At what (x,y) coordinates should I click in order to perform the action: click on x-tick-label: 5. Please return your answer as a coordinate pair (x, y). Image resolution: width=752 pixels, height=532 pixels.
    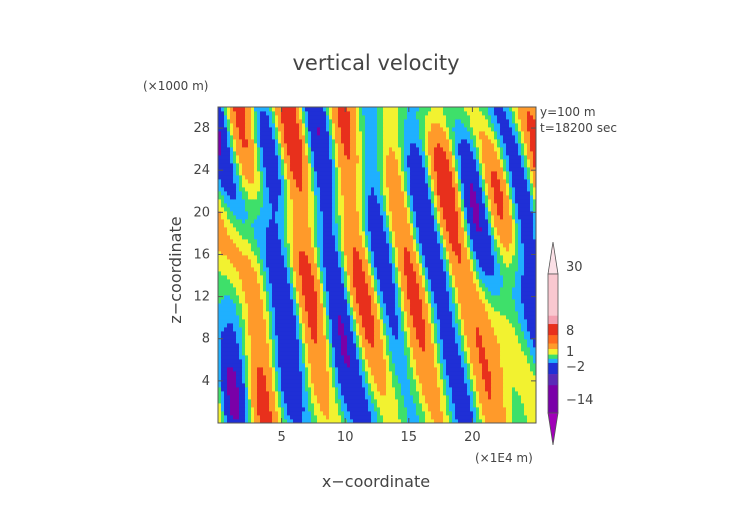
    Looking at the image, I should click on (281, 437).